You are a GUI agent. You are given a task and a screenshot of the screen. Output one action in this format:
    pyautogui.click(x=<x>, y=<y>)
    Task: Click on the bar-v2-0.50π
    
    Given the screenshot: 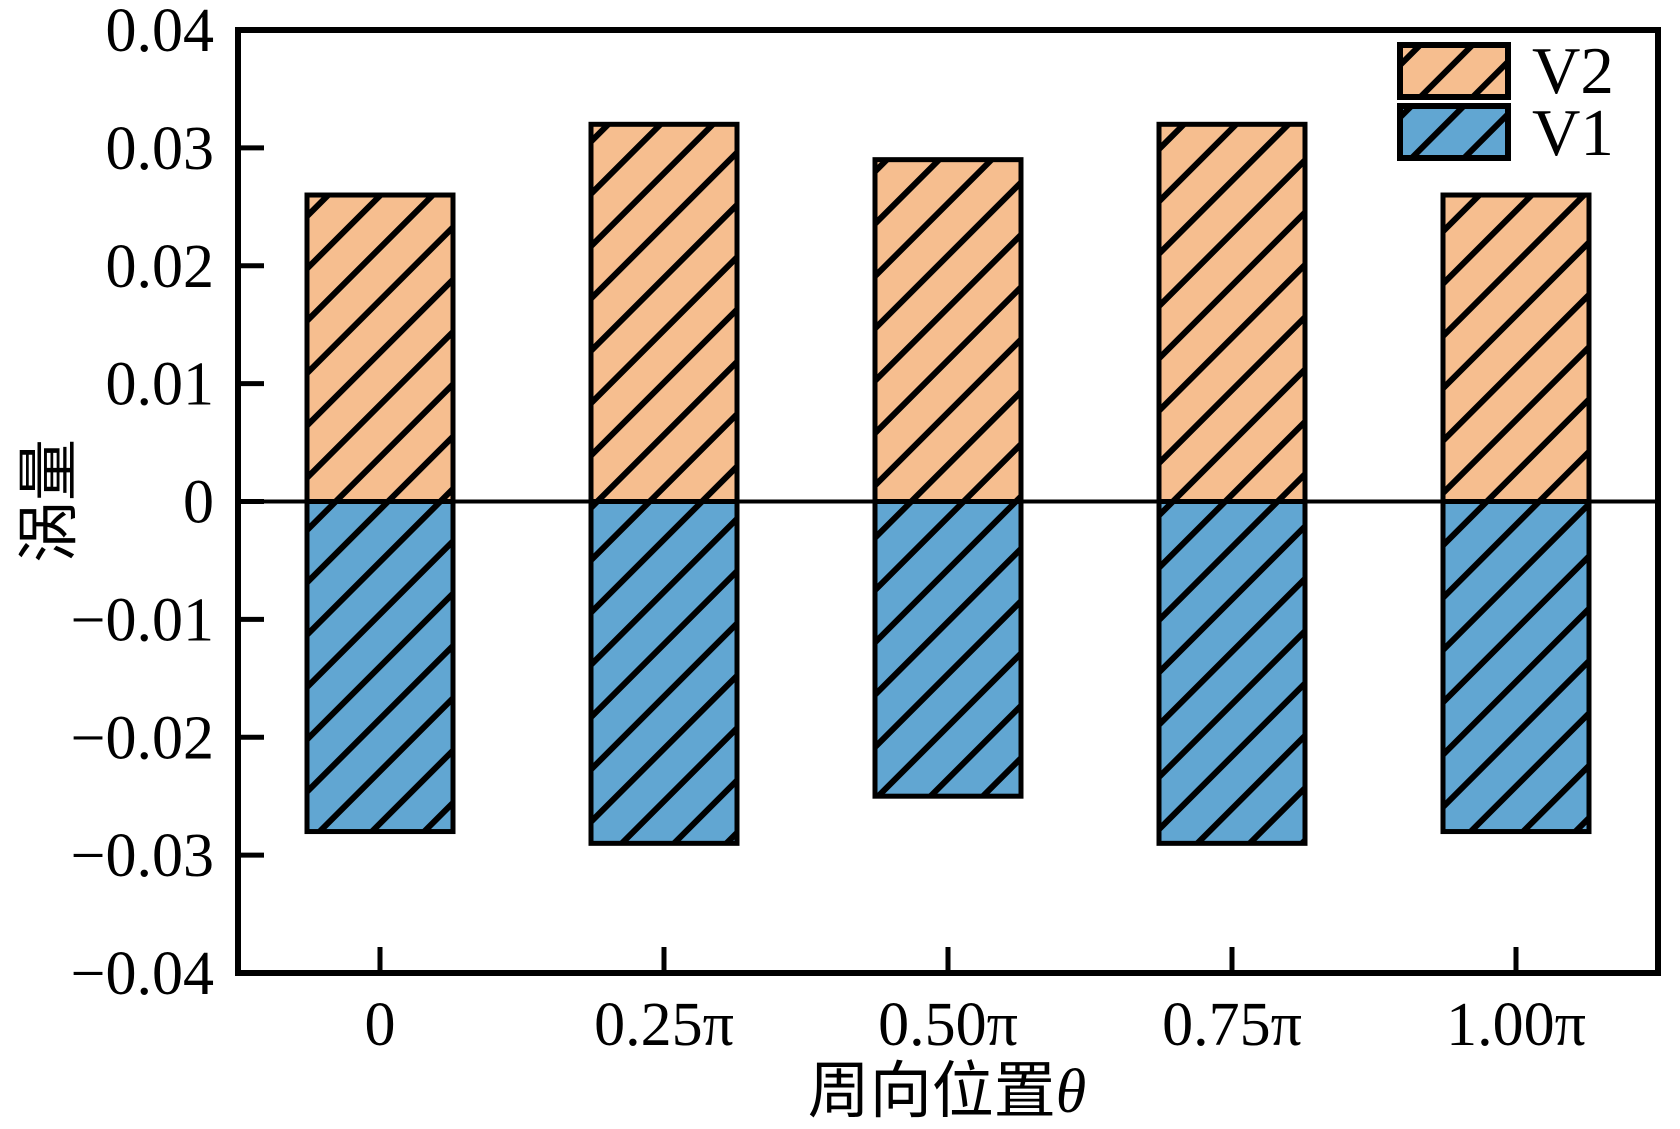 What is the action you would take?
    pyautogui.click(x=948, y=330)
    